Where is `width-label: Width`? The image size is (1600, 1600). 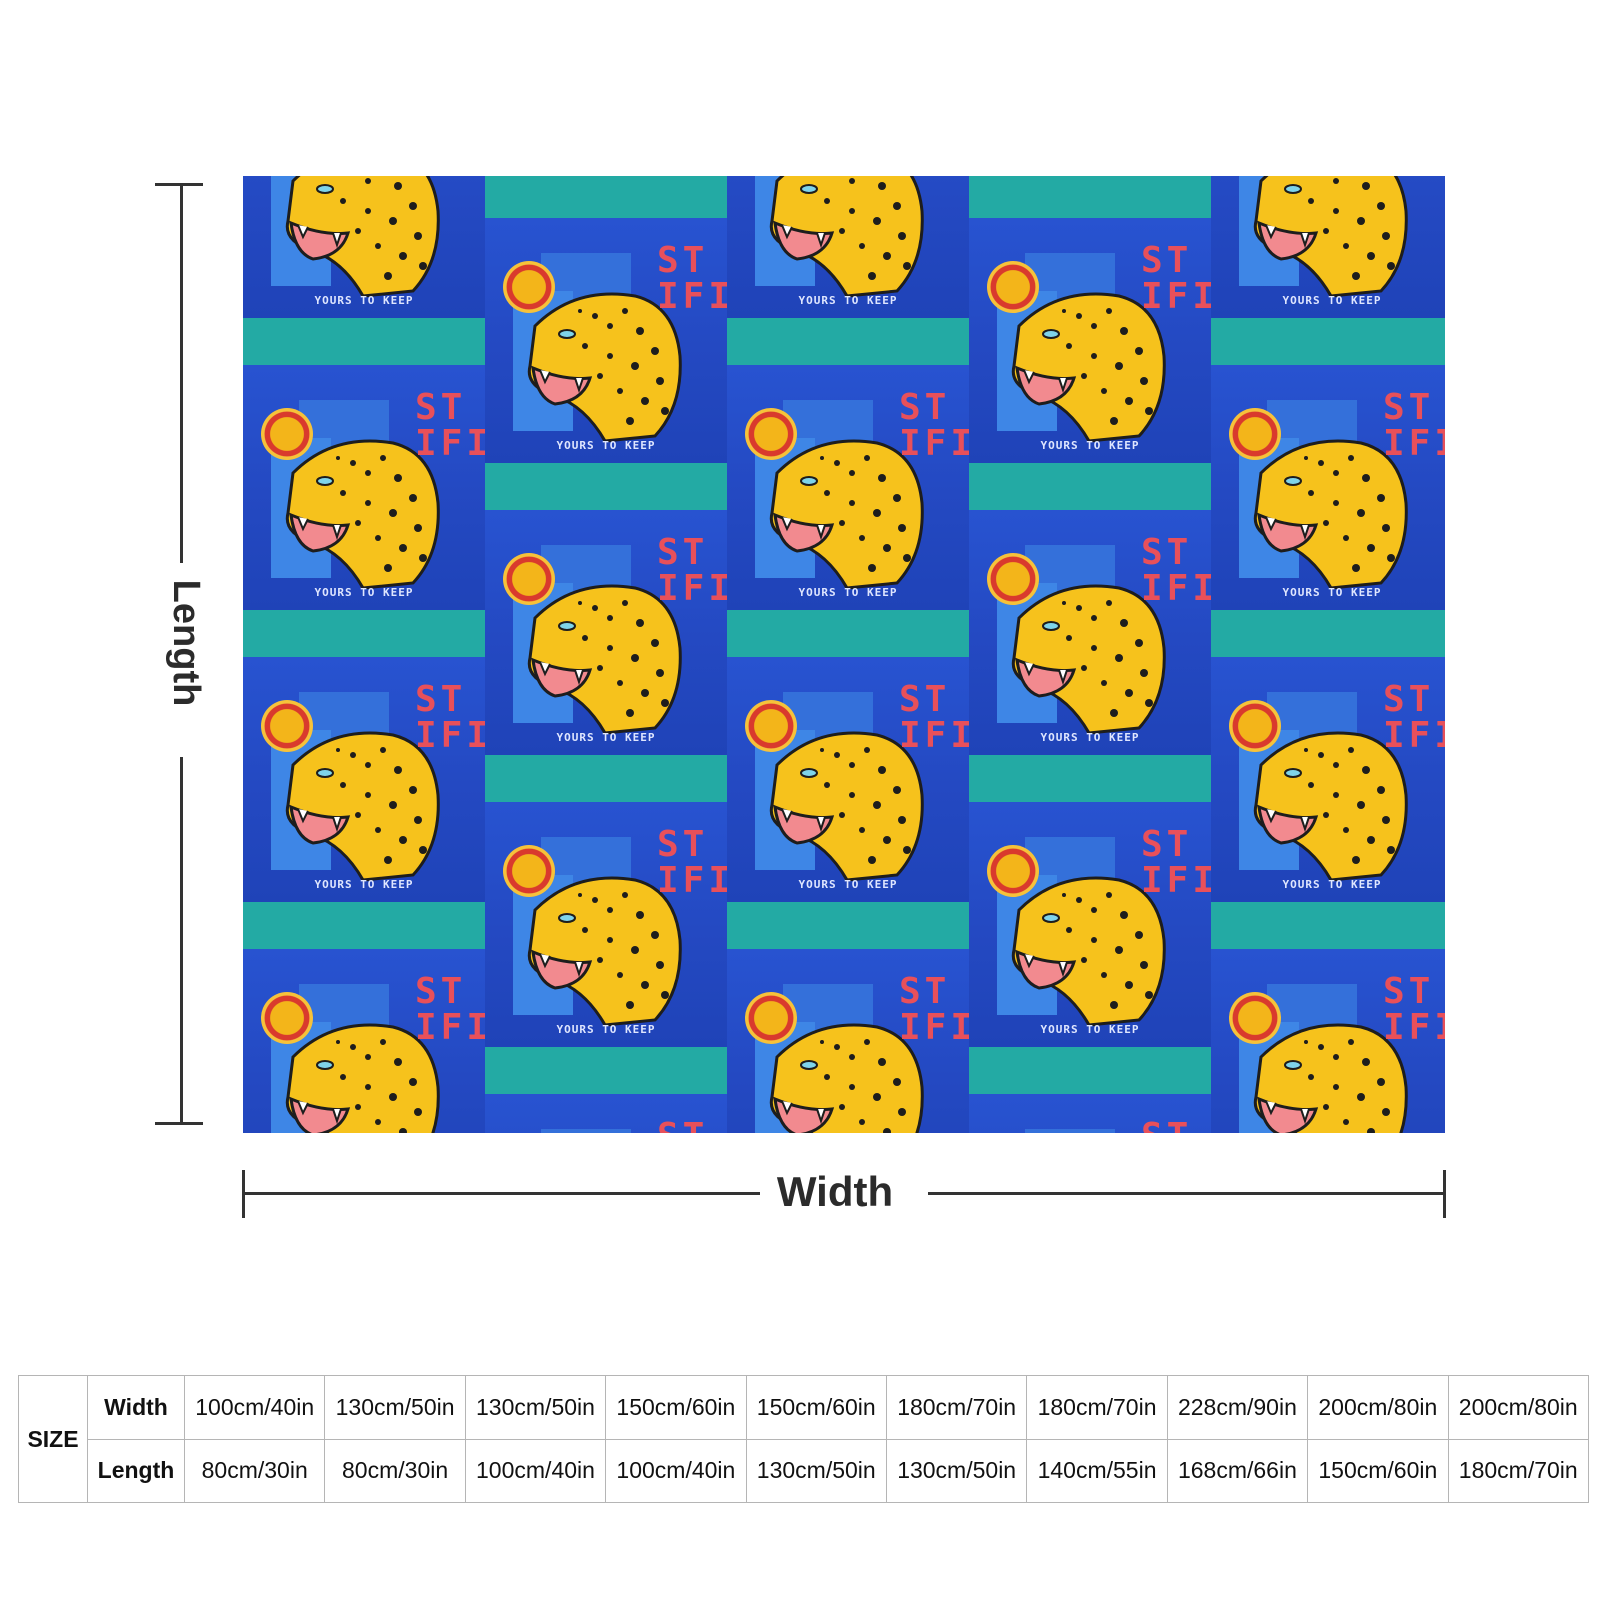
width-label: Width is located at coordinates (835, 1191).